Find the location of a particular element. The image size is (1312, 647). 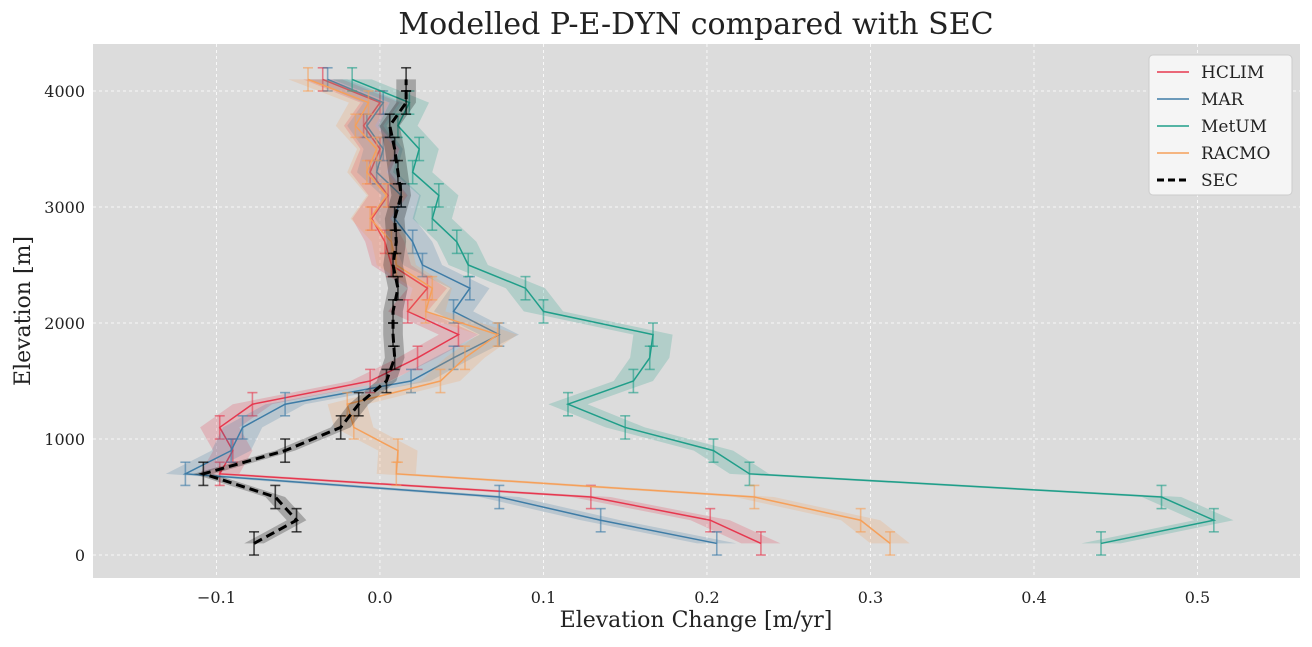

y-ticks: 0 1000 2000 3000 4000 is located at coordinates (64, 323).